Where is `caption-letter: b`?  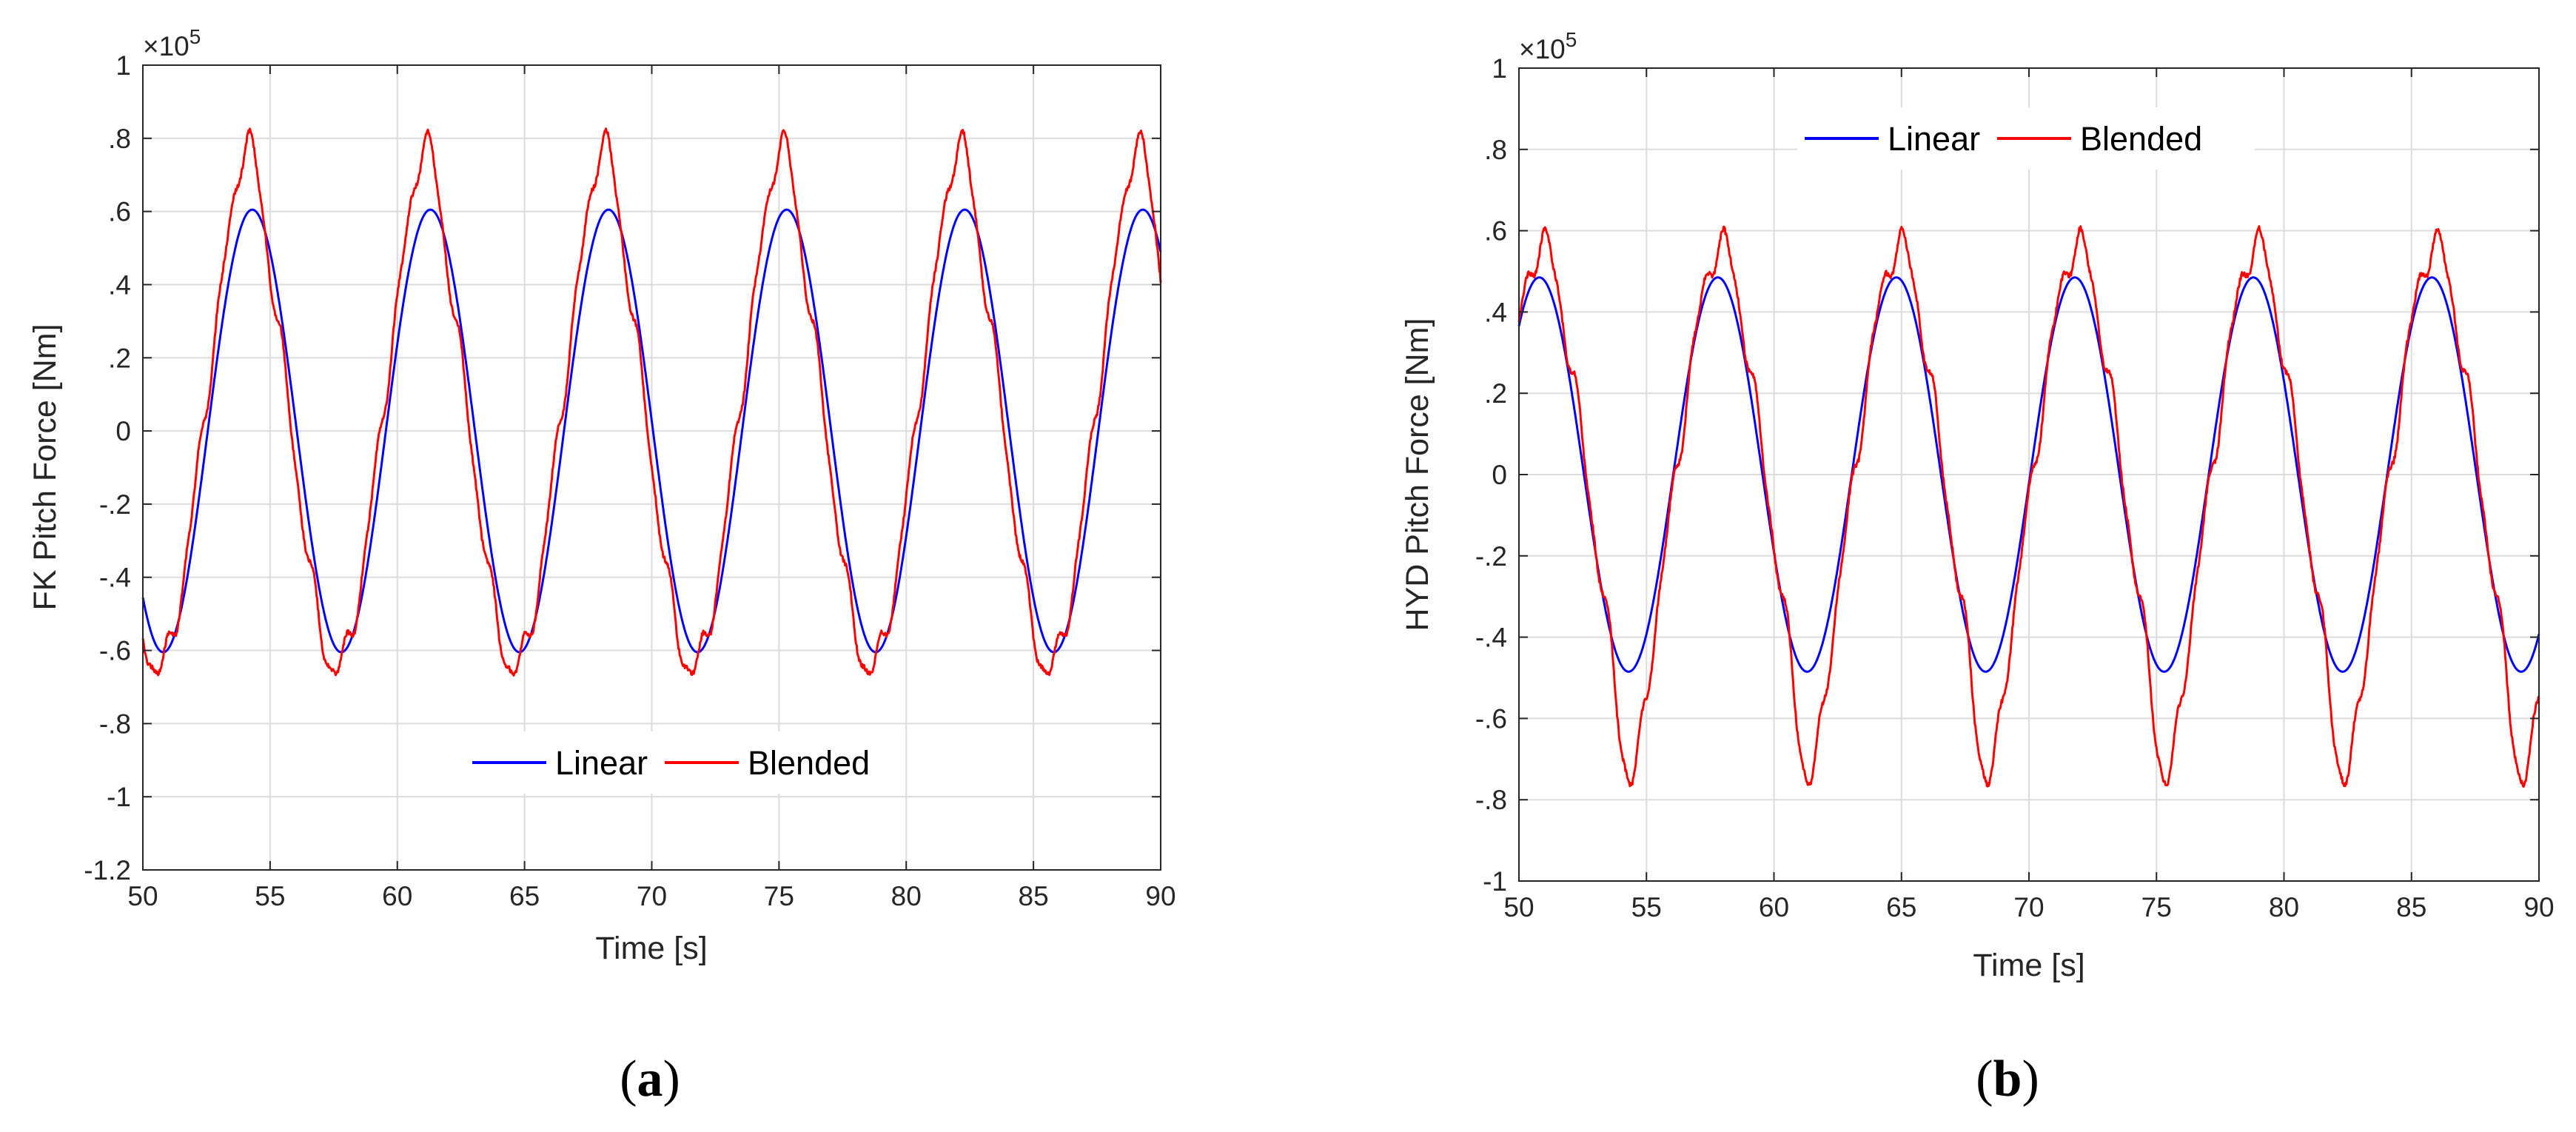
caption-letter: b is located at coordinates (2007, 1079).